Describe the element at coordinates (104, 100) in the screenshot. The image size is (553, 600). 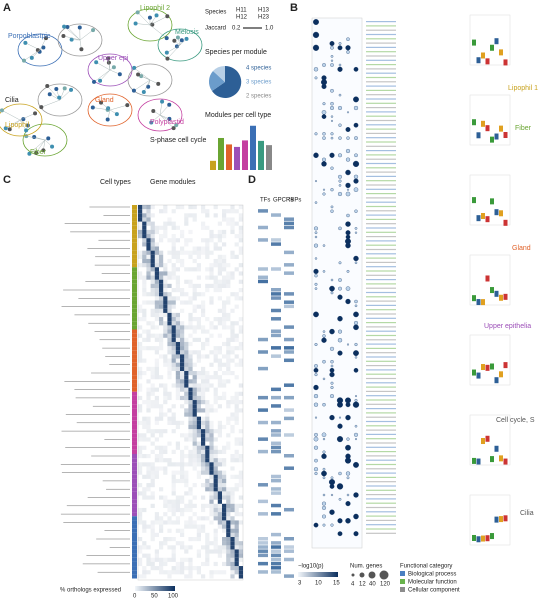
I see `cluster-label: Gland` at that location.